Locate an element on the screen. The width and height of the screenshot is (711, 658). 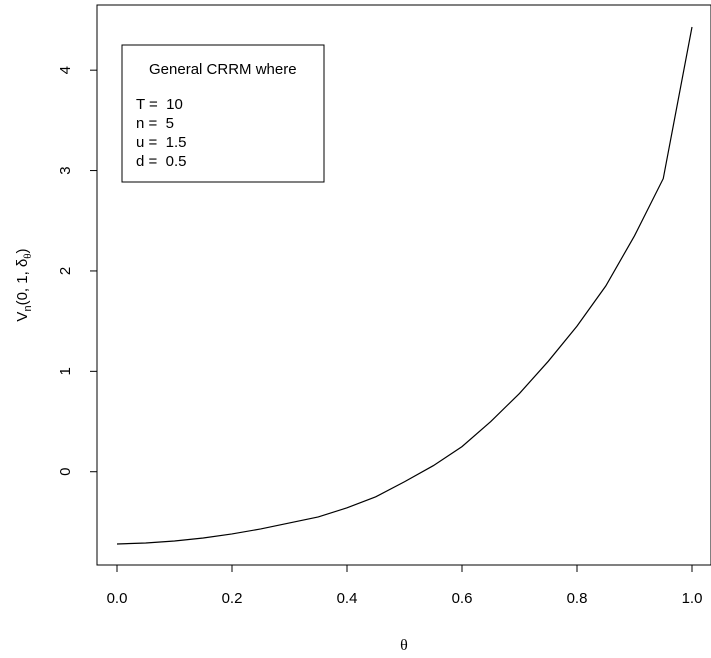
legend-title: General CRRM where is located at coordinates (223, 69).